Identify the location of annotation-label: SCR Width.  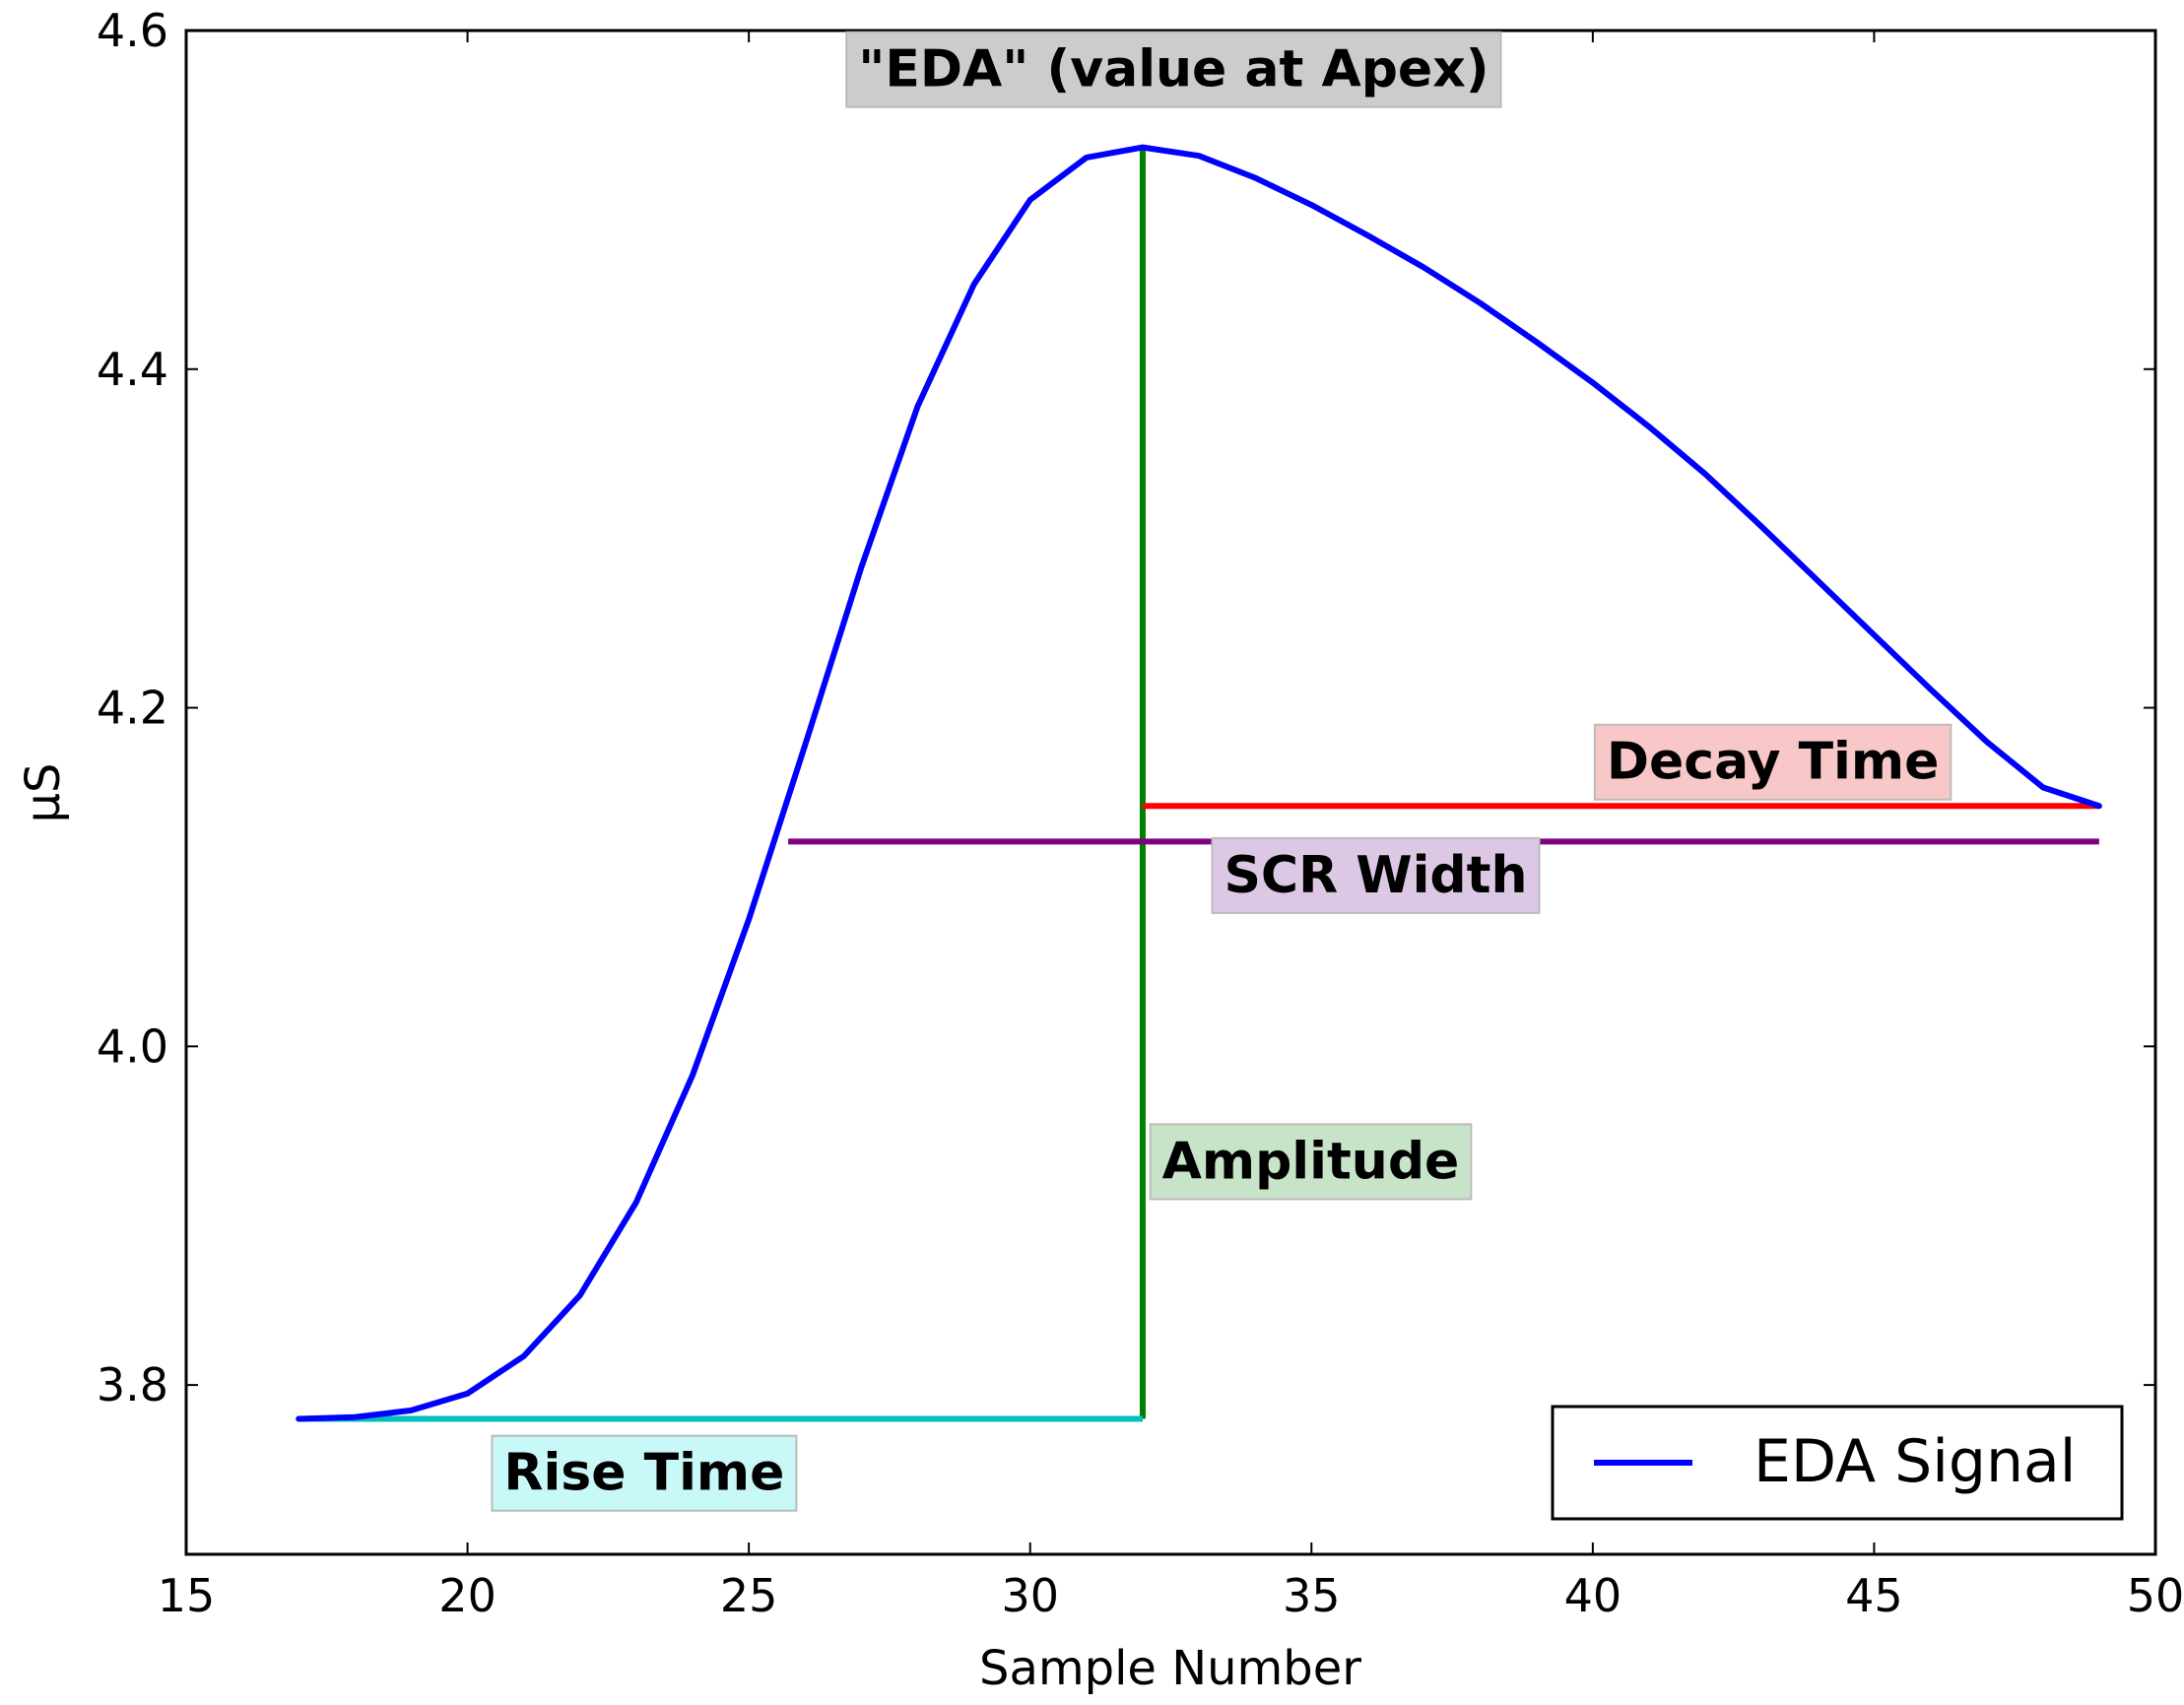
(1375, 875).